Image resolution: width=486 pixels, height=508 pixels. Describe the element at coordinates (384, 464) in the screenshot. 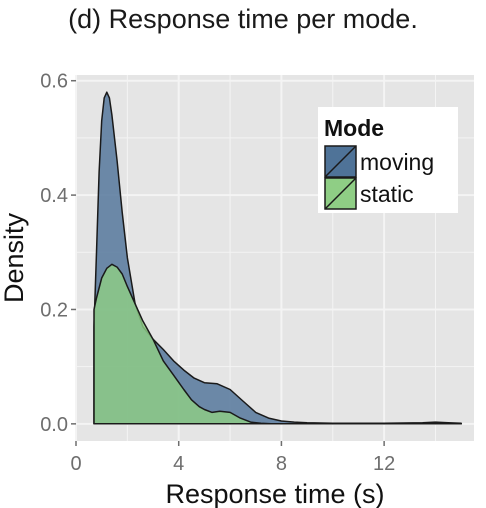

I see `x-tick-label: 12` at that location.